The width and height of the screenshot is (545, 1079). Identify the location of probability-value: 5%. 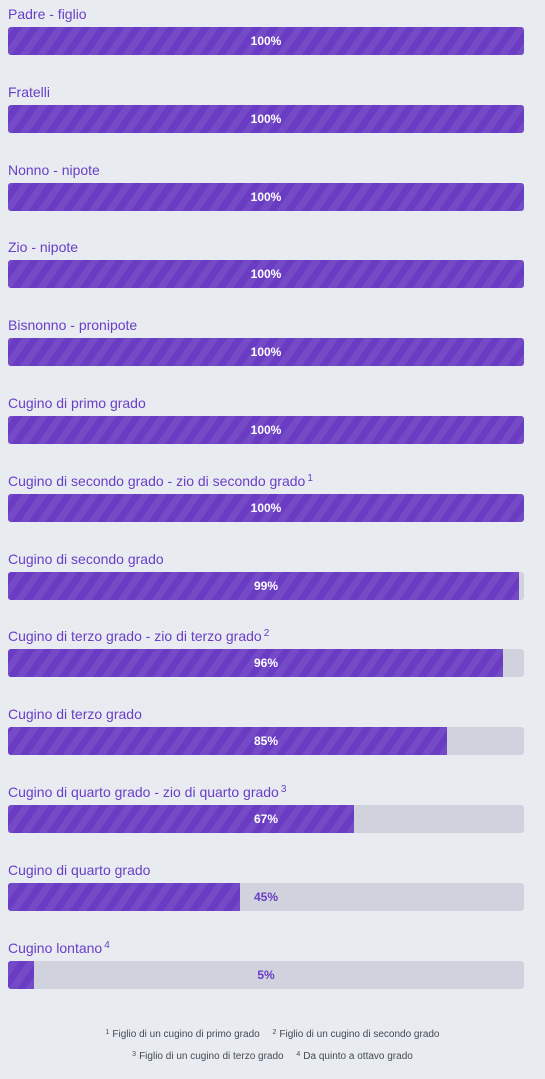
(266, 974).